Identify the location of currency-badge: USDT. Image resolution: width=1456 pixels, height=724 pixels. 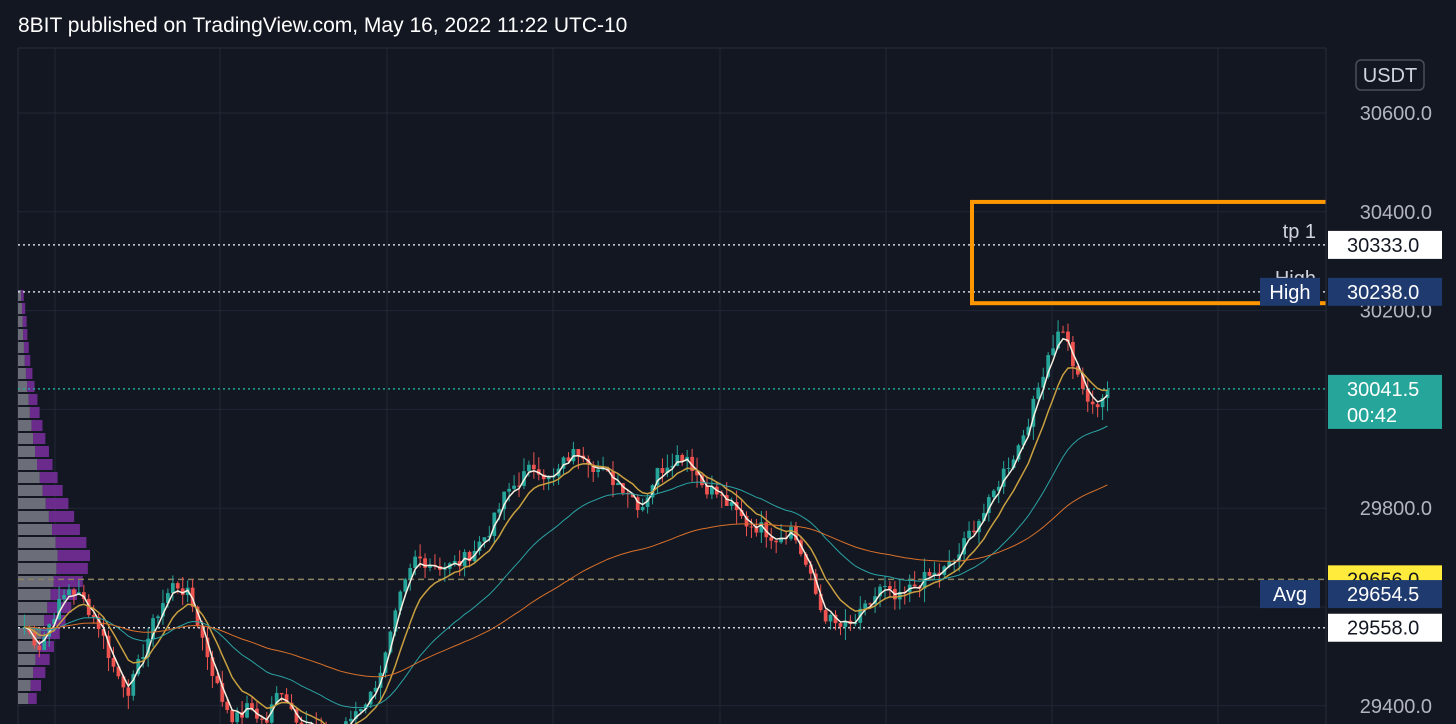
(1390, 75).